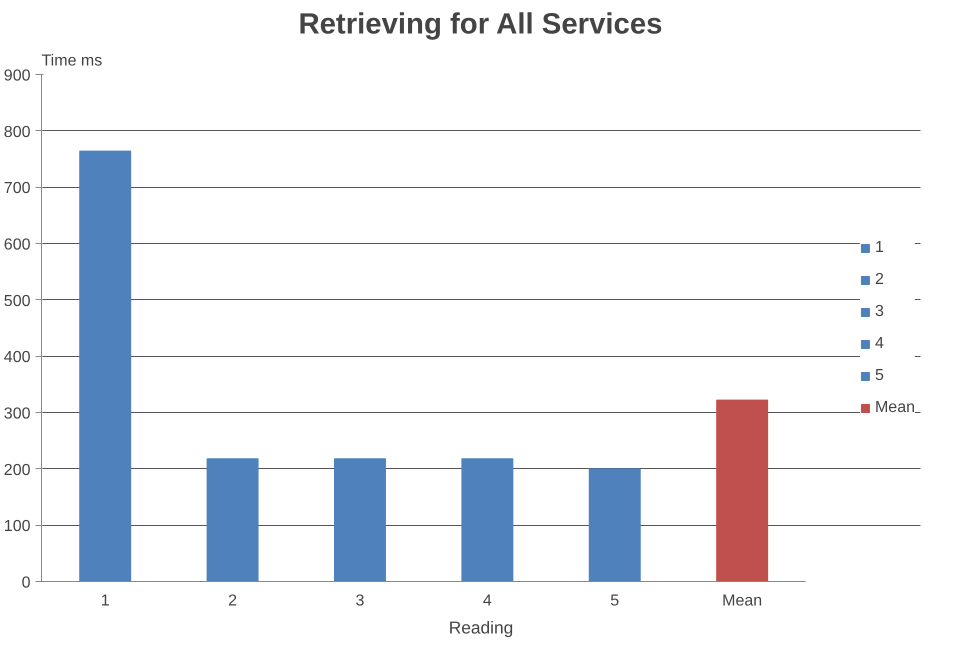  What do you see at coordinates (17, 527) in the screenshot?
I see `y-tick-label: 100` at bounding box center [17, 527].